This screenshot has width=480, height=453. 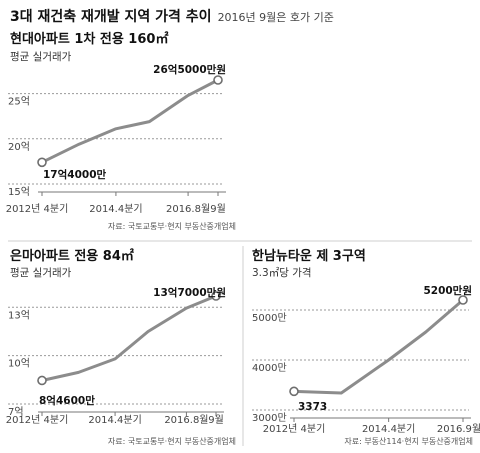 What do you see at coordinates (312, 407) in the screenshot?
I see `hannam-start-label: 3373` at bounding box center [312, 407].